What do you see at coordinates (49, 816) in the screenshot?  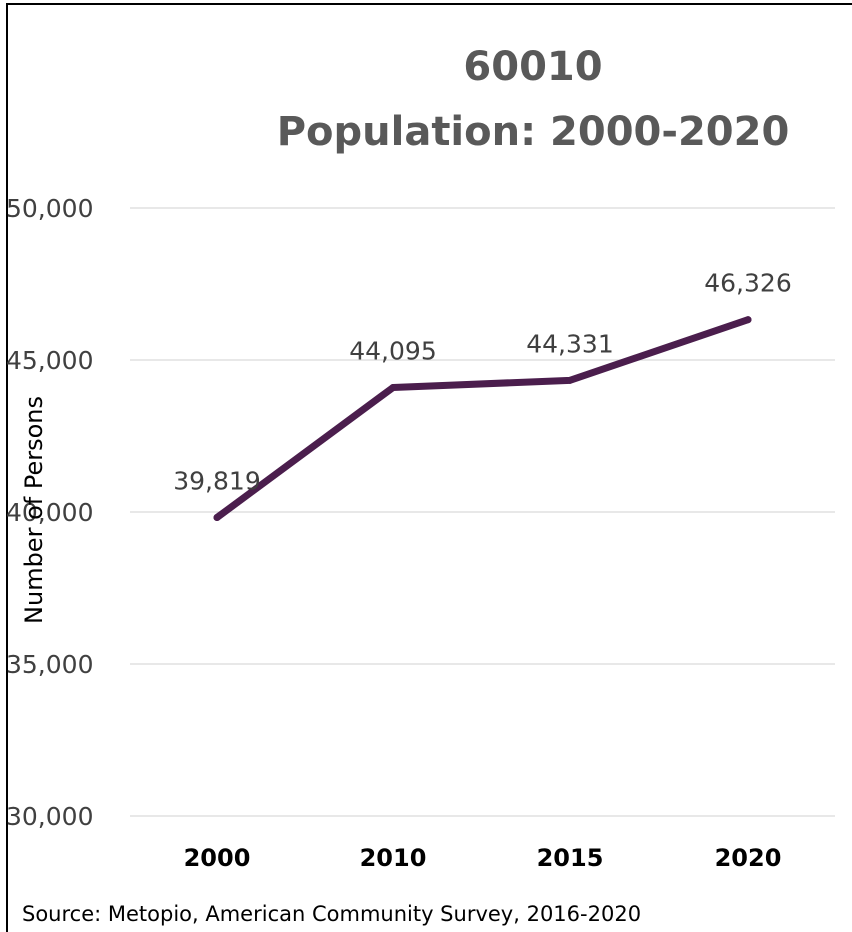 I see `y-tick-label: 30,000` at bounding box center [49, 816].